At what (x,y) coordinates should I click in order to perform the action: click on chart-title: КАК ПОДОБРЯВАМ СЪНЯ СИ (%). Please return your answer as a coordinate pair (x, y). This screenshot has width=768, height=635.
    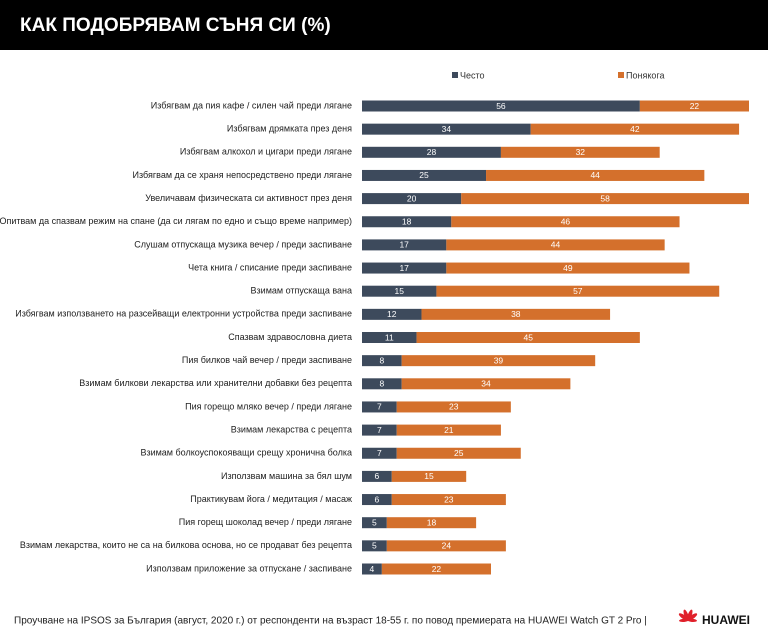
    Looking at the image, I should click on (175, 25).